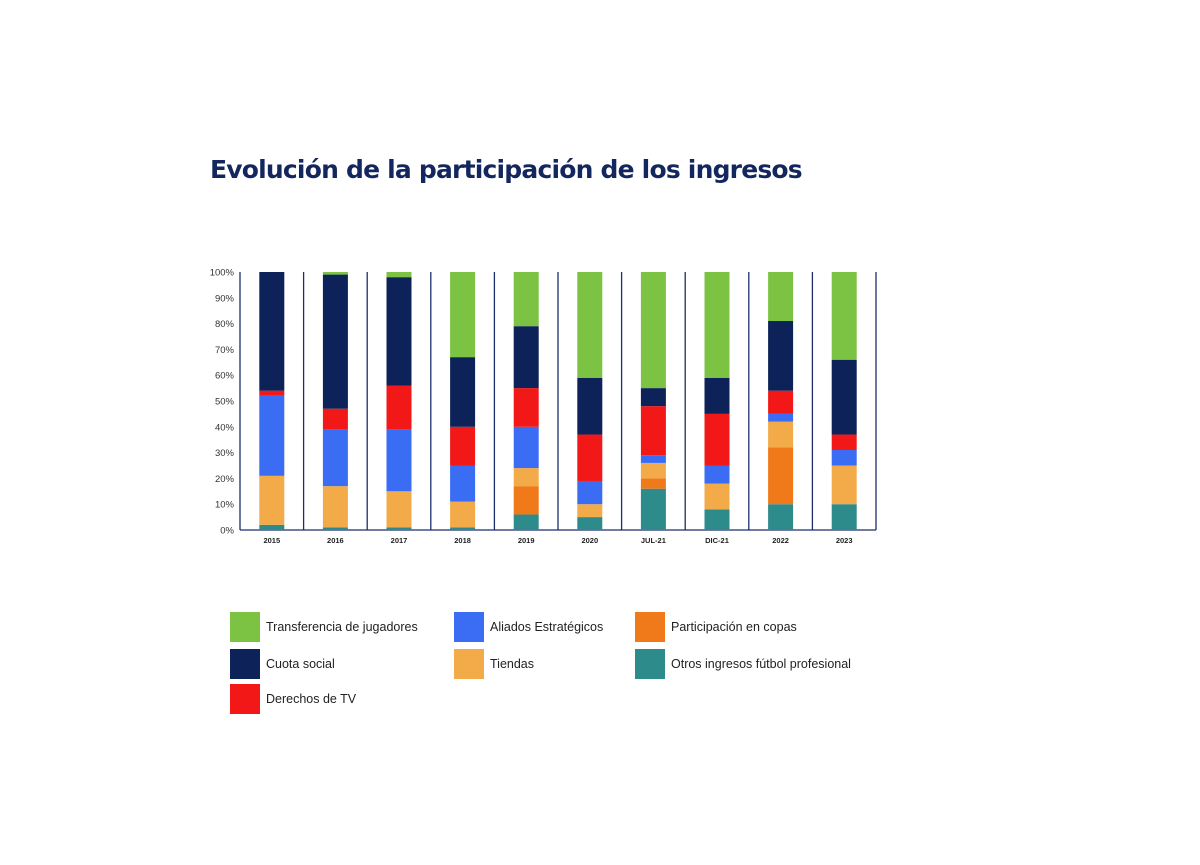 The width and height of the screenshot is (1200, 865). Describe the element at coordinates (342, 627) in the screenshot. I see `legend-label: Transferencia de jugadores` at that location.